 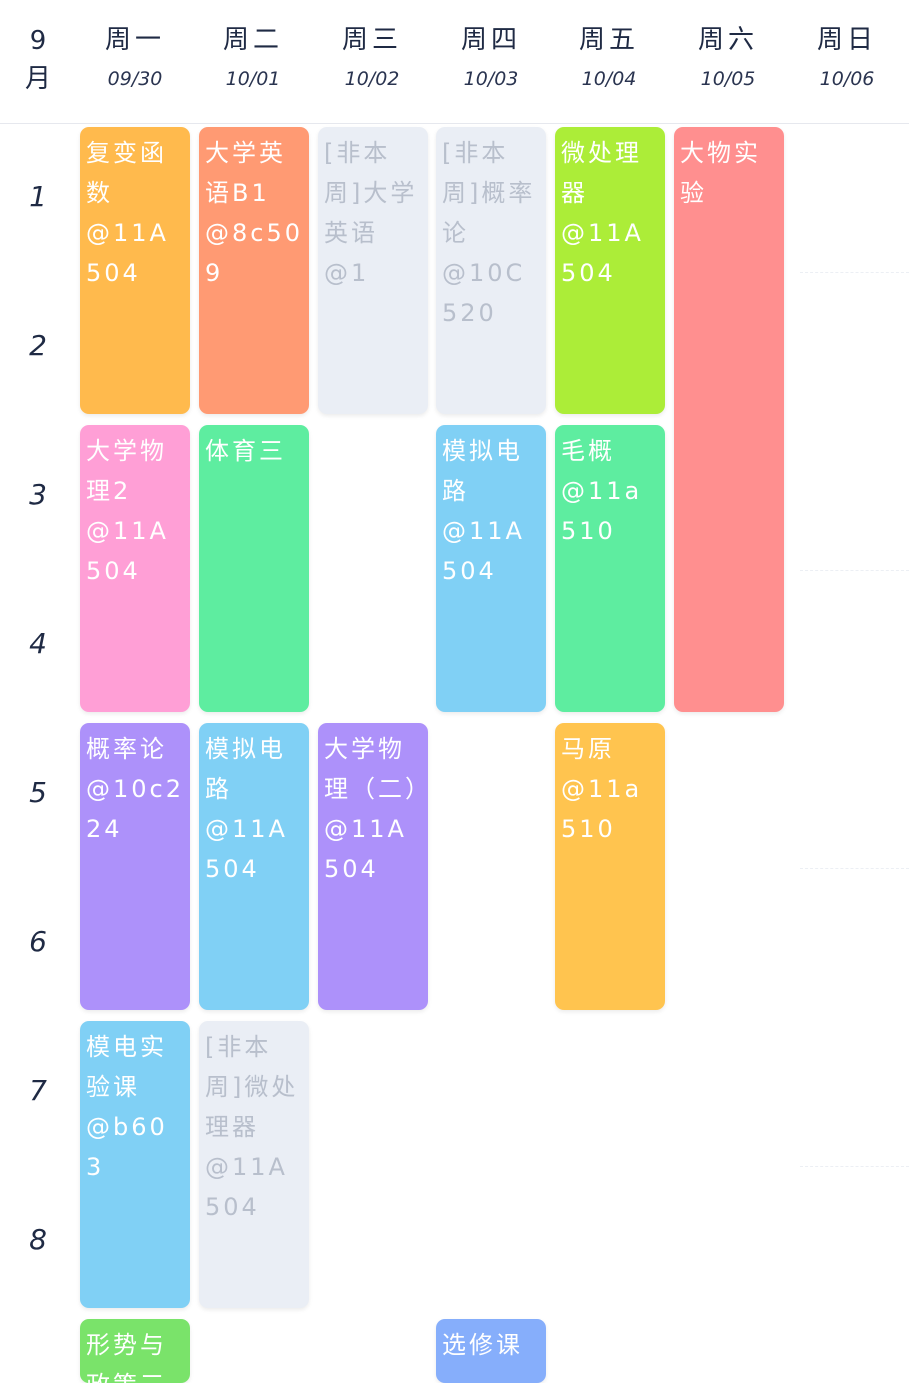 What do you see at coordinates (134, 40) in the screenshot?
I see `day-name: 周一` at bounding box center [134, 40].